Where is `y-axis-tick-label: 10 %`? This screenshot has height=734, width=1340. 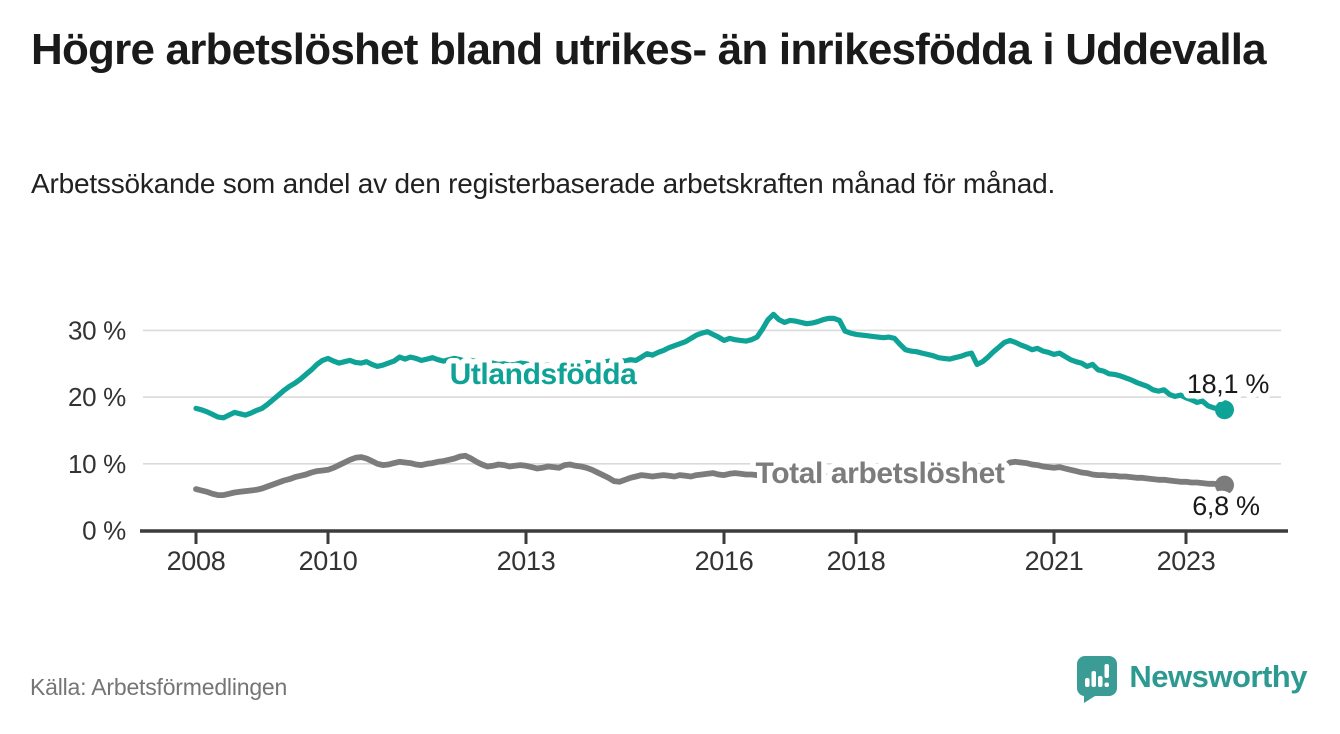
y-axis-tick-label: 10 % is located at coordinates (97, 464).